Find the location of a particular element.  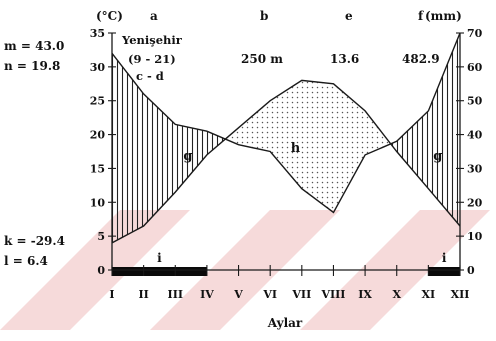

col-label-b: b is located at coordinates (264, 16).